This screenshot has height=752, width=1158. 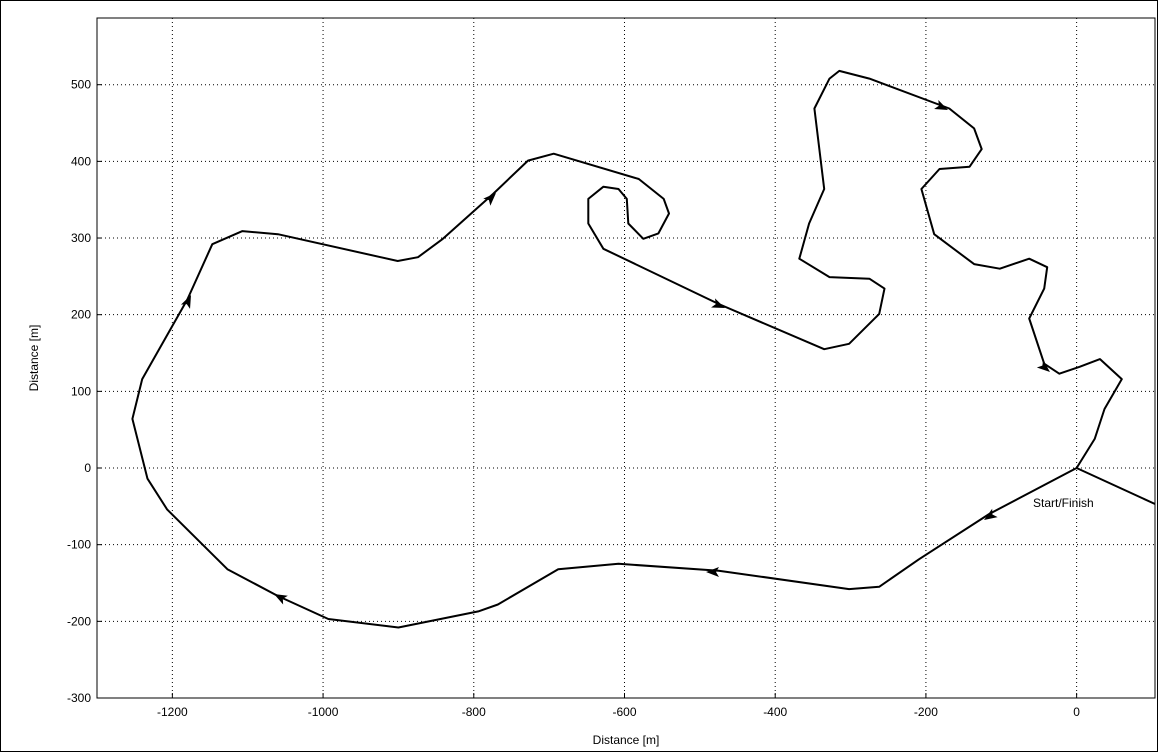 I want to click on y-tick-label: 400, so click(x=81, y=161).